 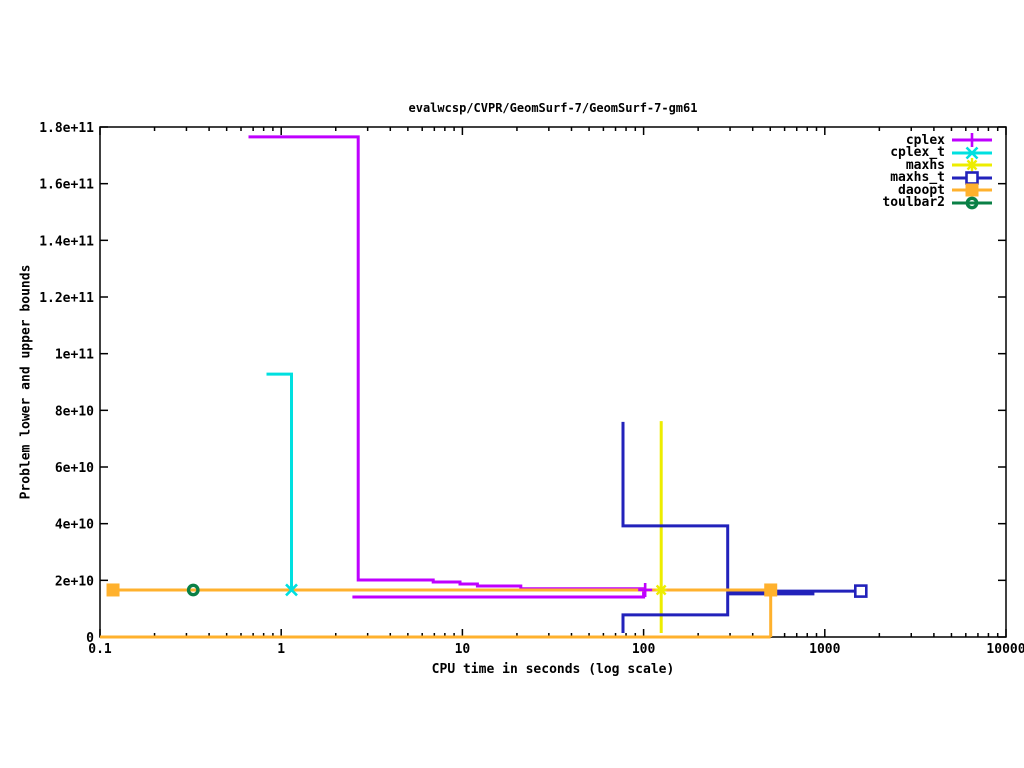 I want to click on y-tick-label: 1.2e+11, so click(x=66, y=298).